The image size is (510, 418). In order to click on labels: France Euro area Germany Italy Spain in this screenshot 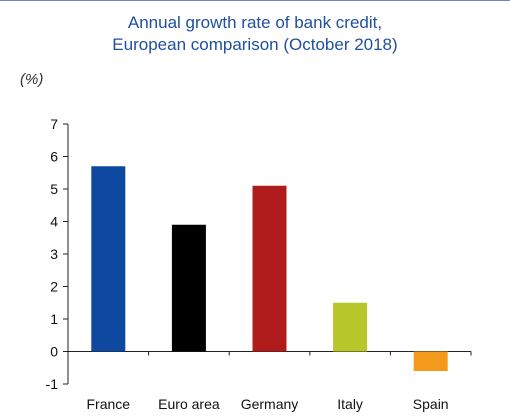, I will do `click(268, 404)`.